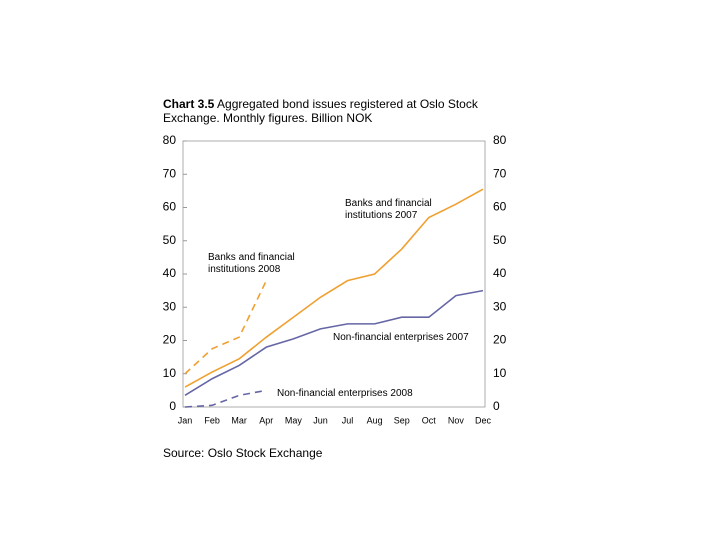  I want to click on y-tick-label: 0, so click(172, 406).